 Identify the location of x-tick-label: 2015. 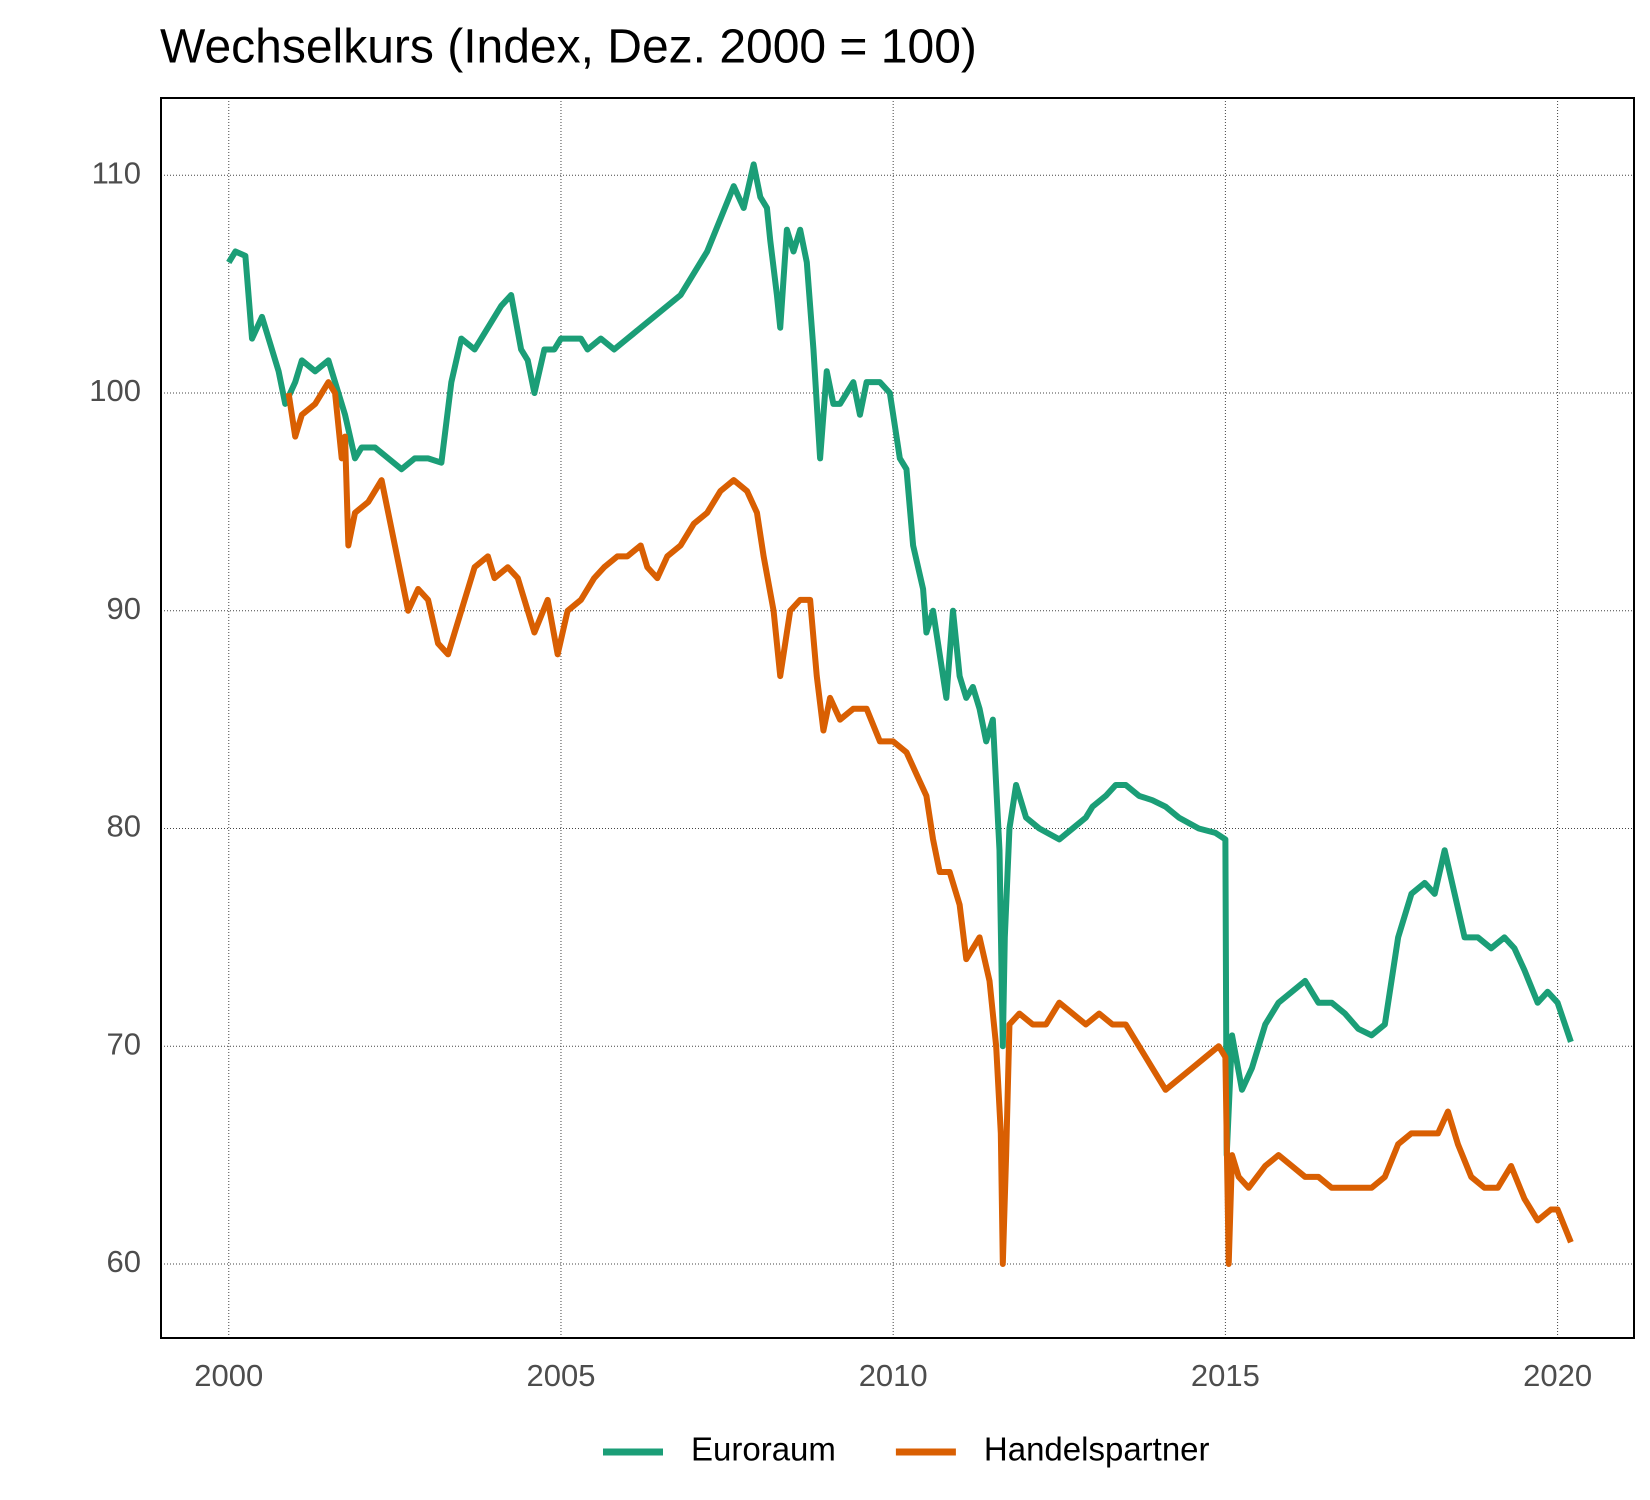
(1225, 1375).